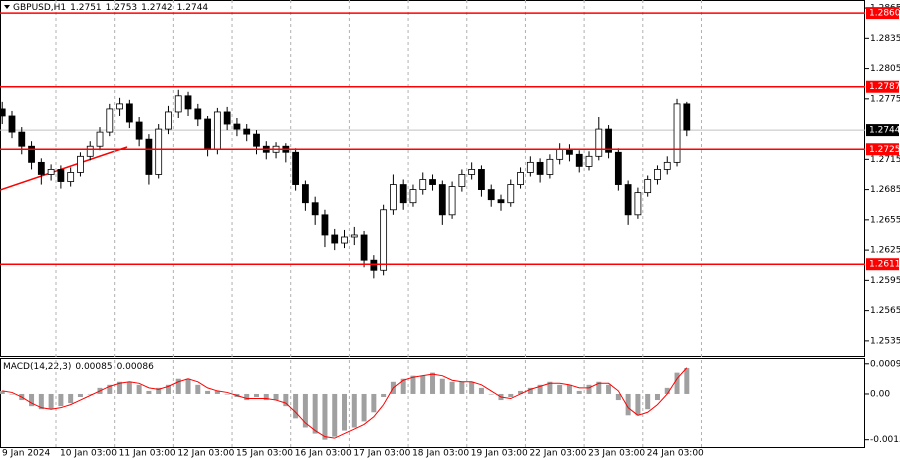 The image size is (900, 460). What do you see at coordinates (93, 367) in the screenshot?
I see `macd-value: 0.00085` at bounding box center [93, 367].